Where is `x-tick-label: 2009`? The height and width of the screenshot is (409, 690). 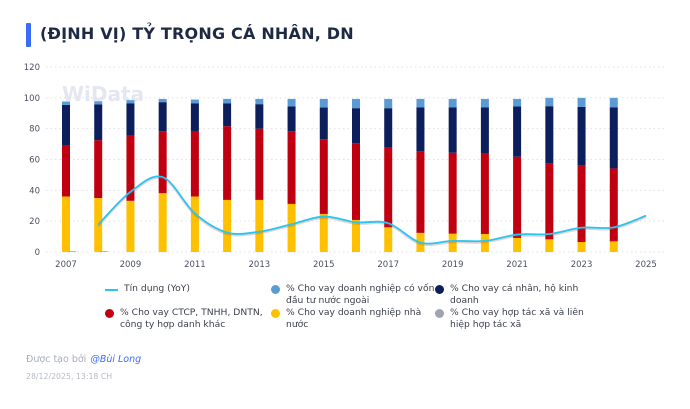 x-tick-label: 2009 is located at coordinates (131, 265).